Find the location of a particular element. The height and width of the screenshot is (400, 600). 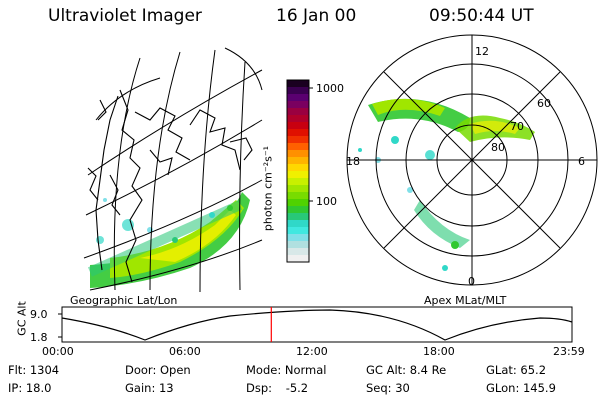

altitude-xtick-1200: 12:00 is located at coordinates (312, 351).